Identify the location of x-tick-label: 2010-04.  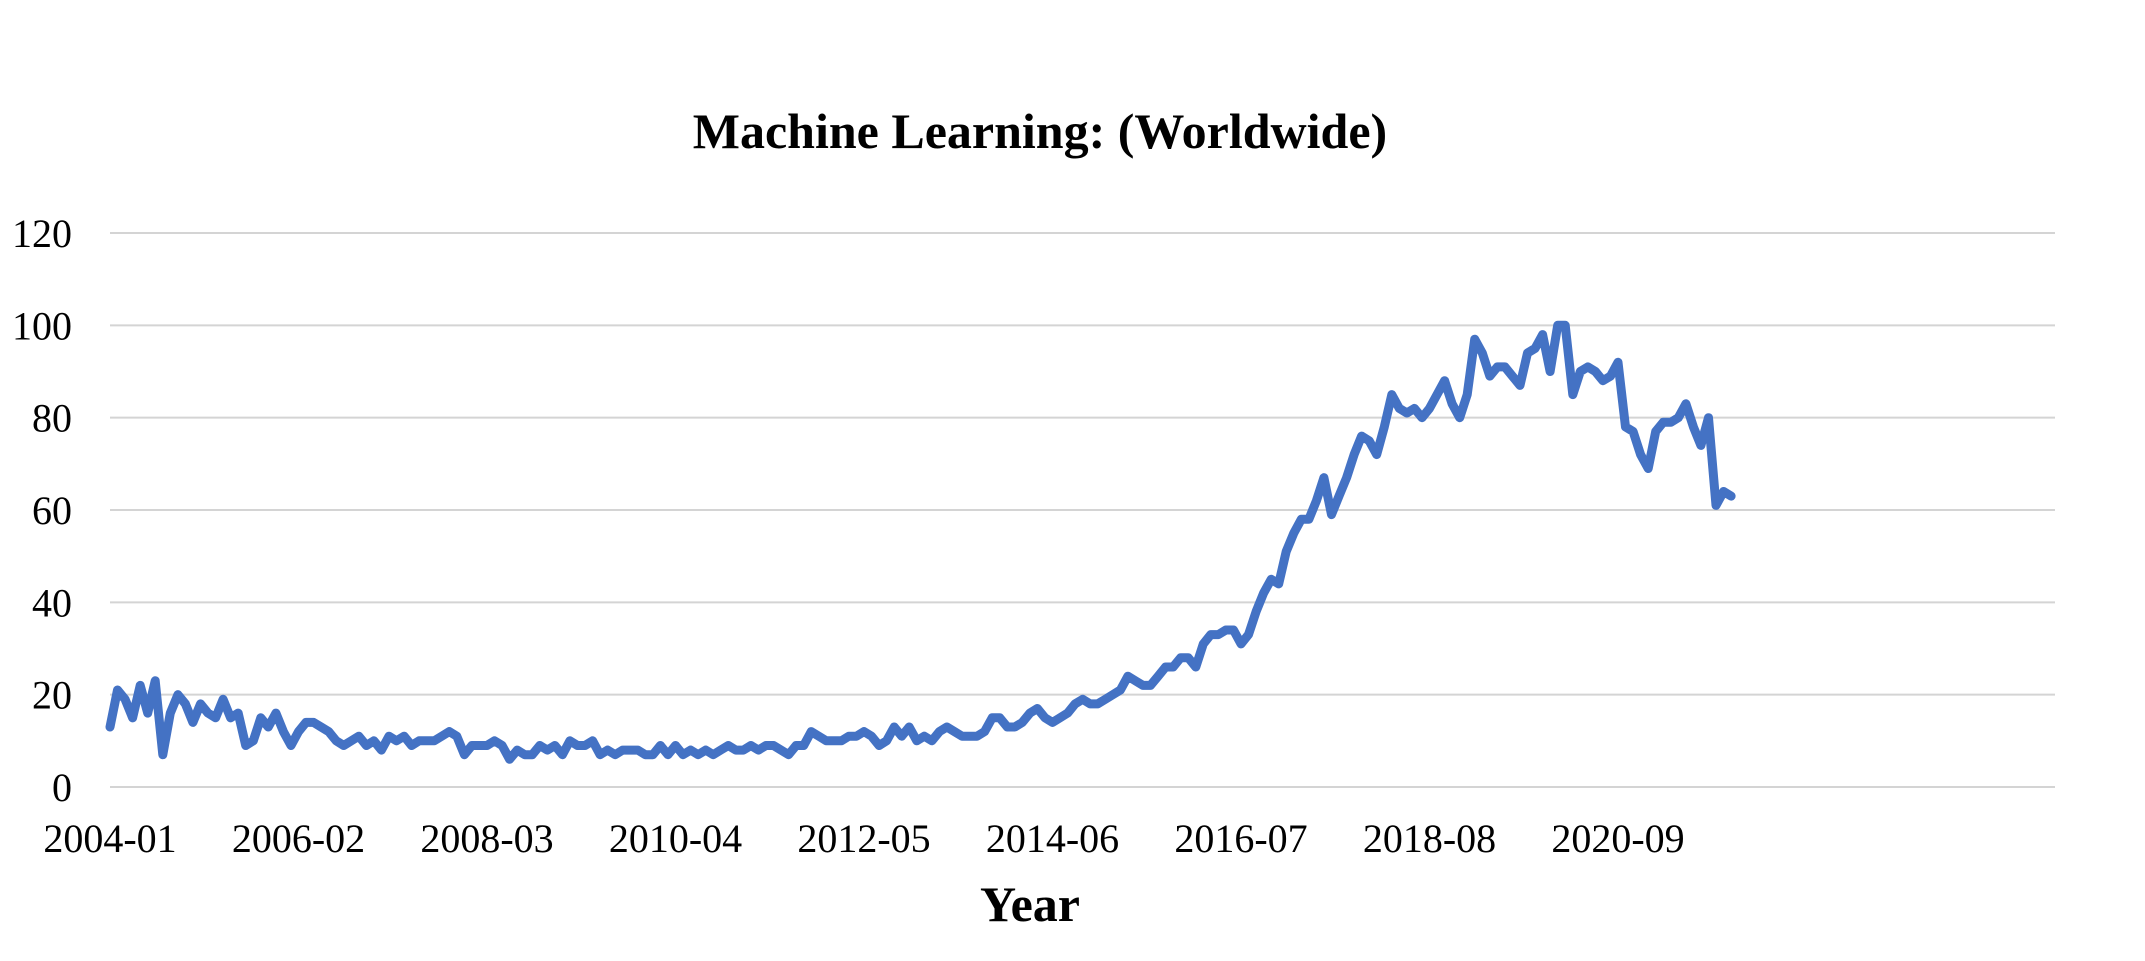
(675, 838).